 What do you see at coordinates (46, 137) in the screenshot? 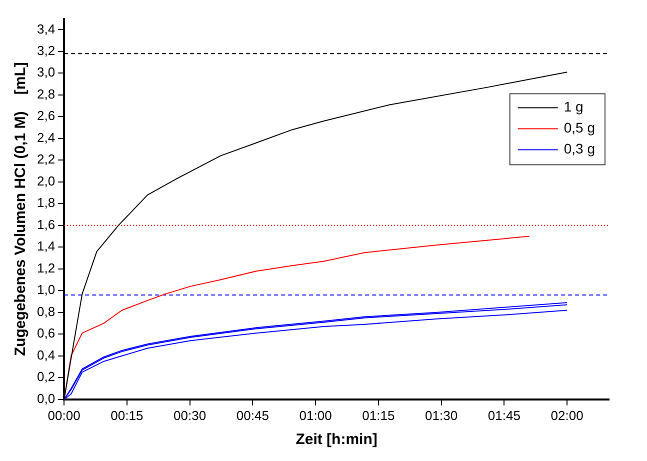
I see `y-tick-label: 2,4` at bounding box center [46, 137].